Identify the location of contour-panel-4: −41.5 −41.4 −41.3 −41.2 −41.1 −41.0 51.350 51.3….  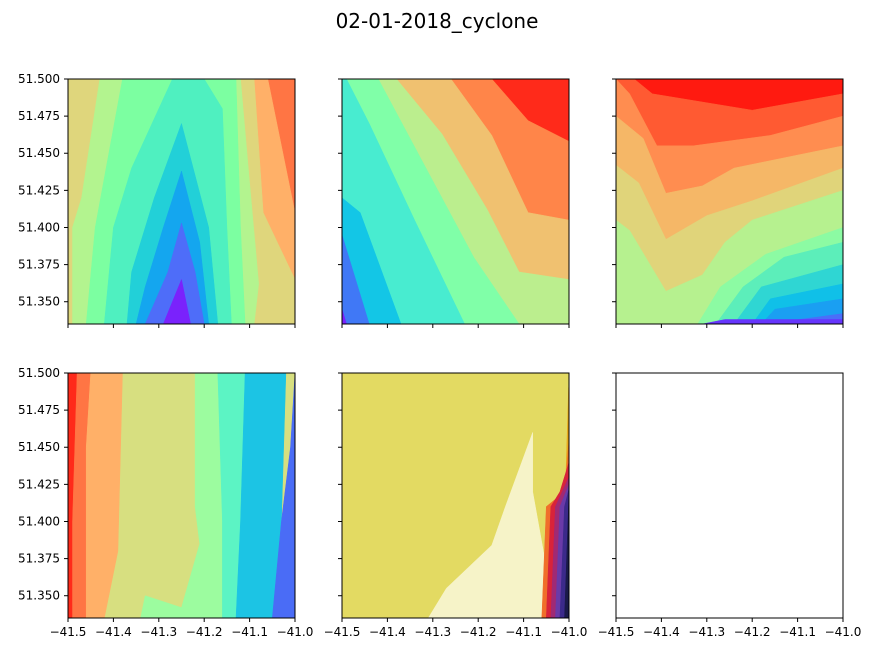
(165, 502).